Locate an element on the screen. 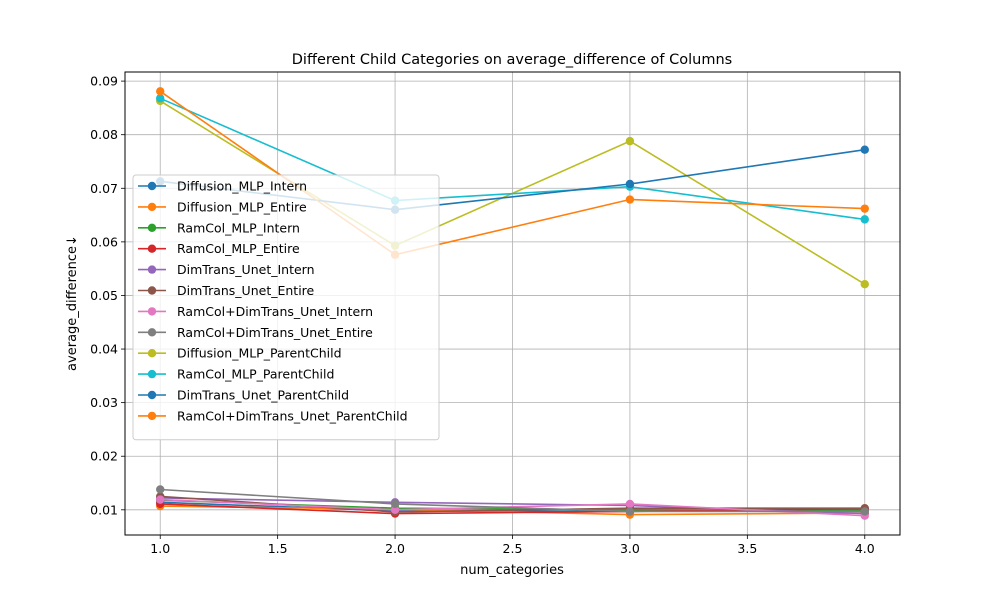 The width and height of the screenshot is (1000, 604). legend-item: Diffusion_MLP_Entire is located at coordinates (222, 206).